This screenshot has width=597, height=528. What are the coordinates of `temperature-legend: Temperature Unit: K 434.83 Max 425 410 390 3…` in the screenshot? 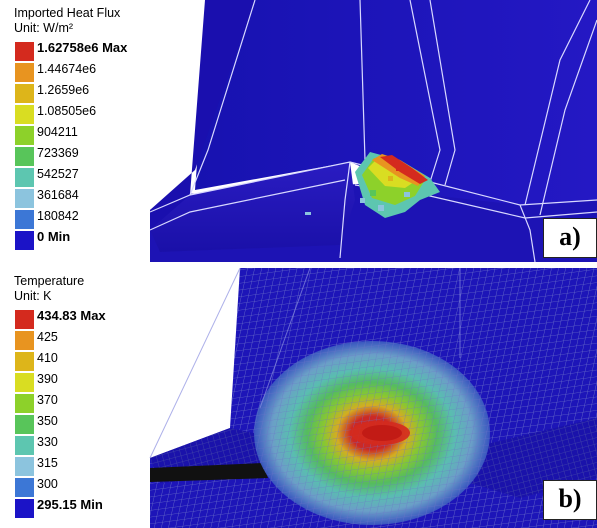 It's located at (60, 396).